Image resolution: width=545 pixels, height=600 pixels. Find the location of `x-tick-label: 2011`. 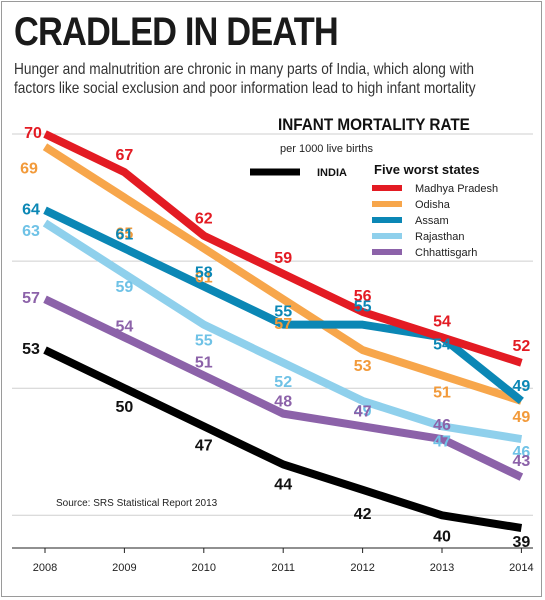

x-tick-label: 2011 is located at coordinates (283, 568).